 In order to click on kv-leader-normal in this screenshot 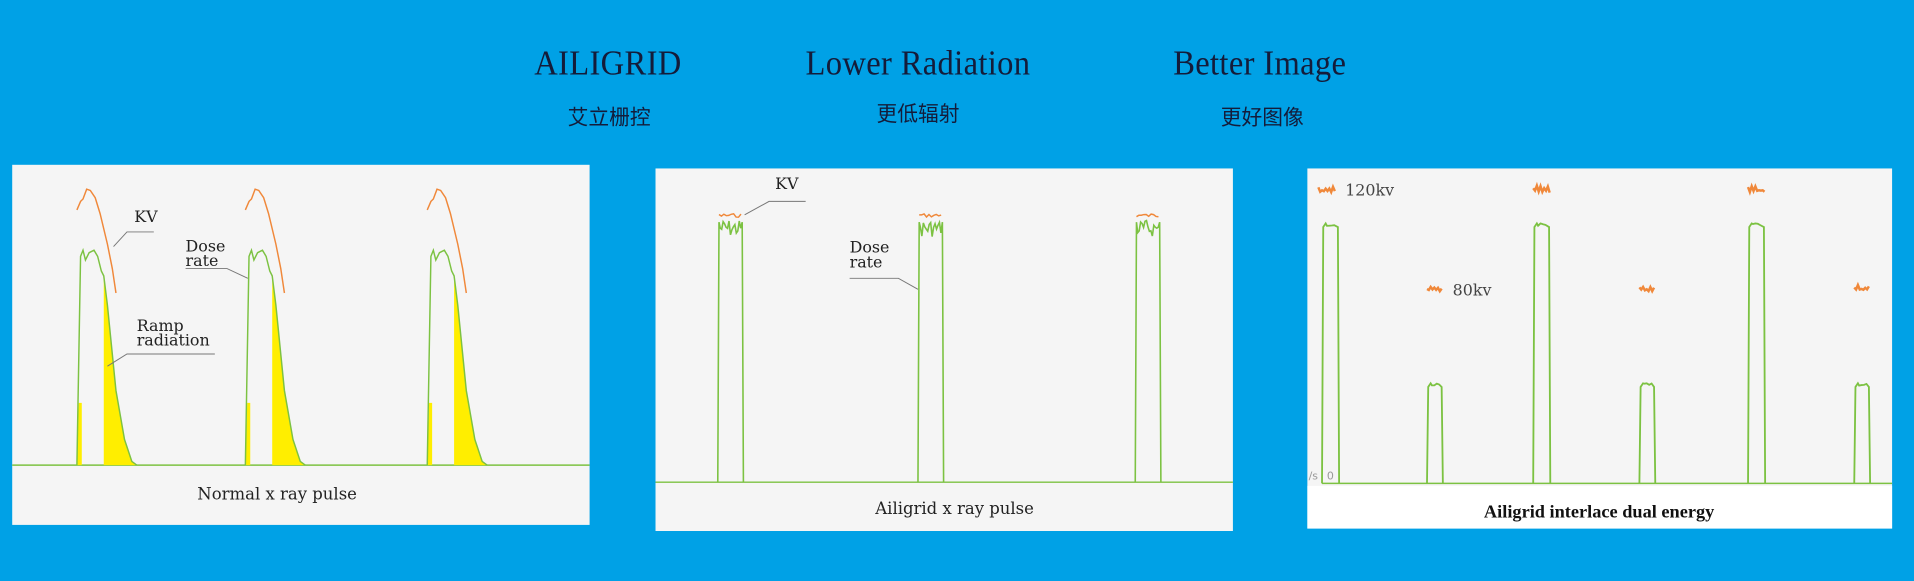, I will do `click(133, 239)`.